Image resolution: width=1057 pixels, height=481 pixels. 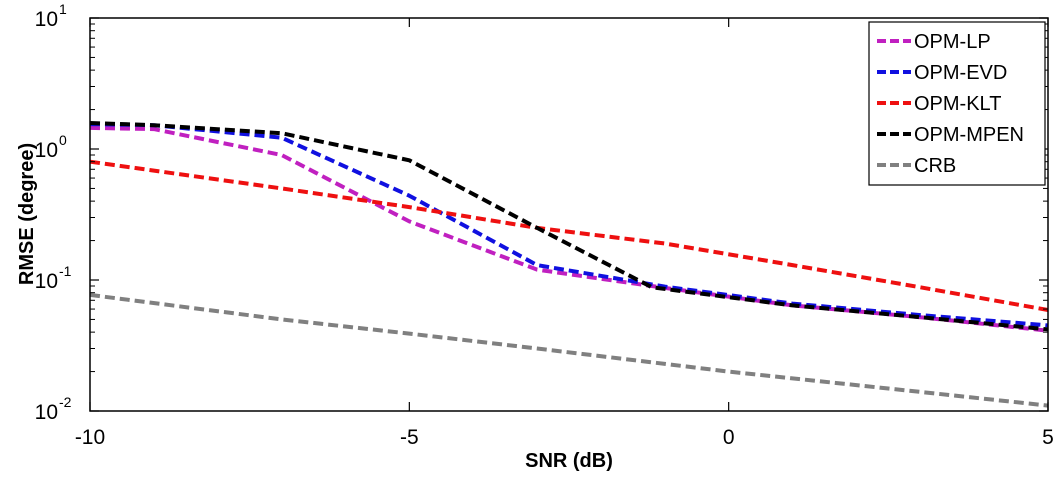 I want to click on y-tick-label-exponent: 1, so click(x=63, y=9).